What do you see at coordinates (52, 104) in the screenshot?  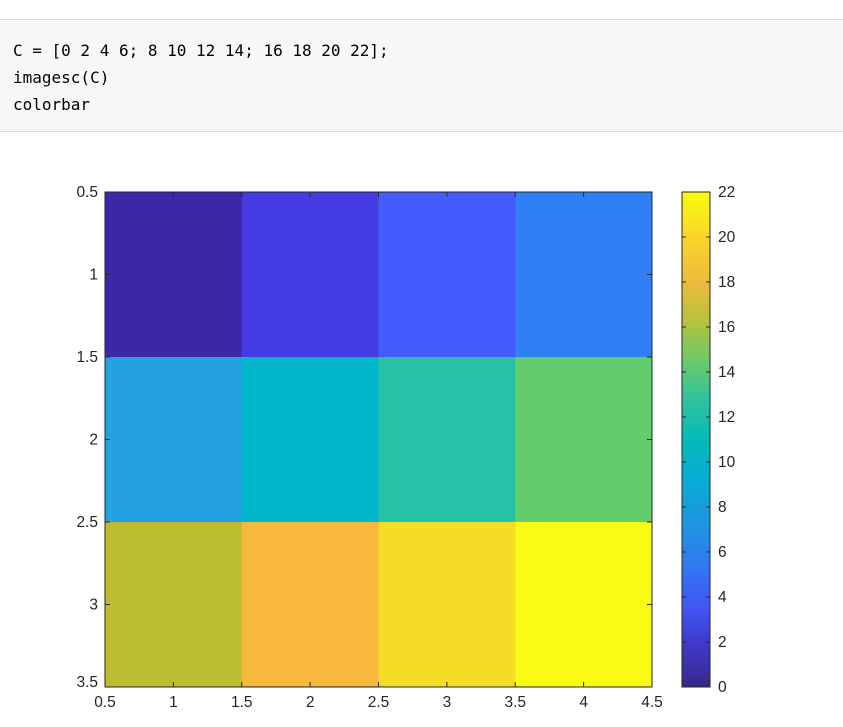 I see `code-line: colorbar` at bounding box center [52, 104].